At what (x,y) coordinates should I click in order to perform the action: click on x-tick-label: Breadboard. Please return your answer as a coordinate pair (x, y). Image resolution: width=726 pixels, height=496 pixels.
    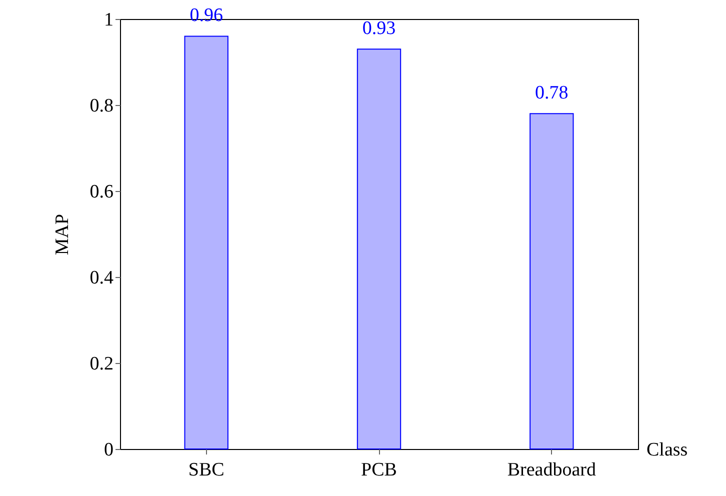
    Looking at the image, I should click on (551, 470).